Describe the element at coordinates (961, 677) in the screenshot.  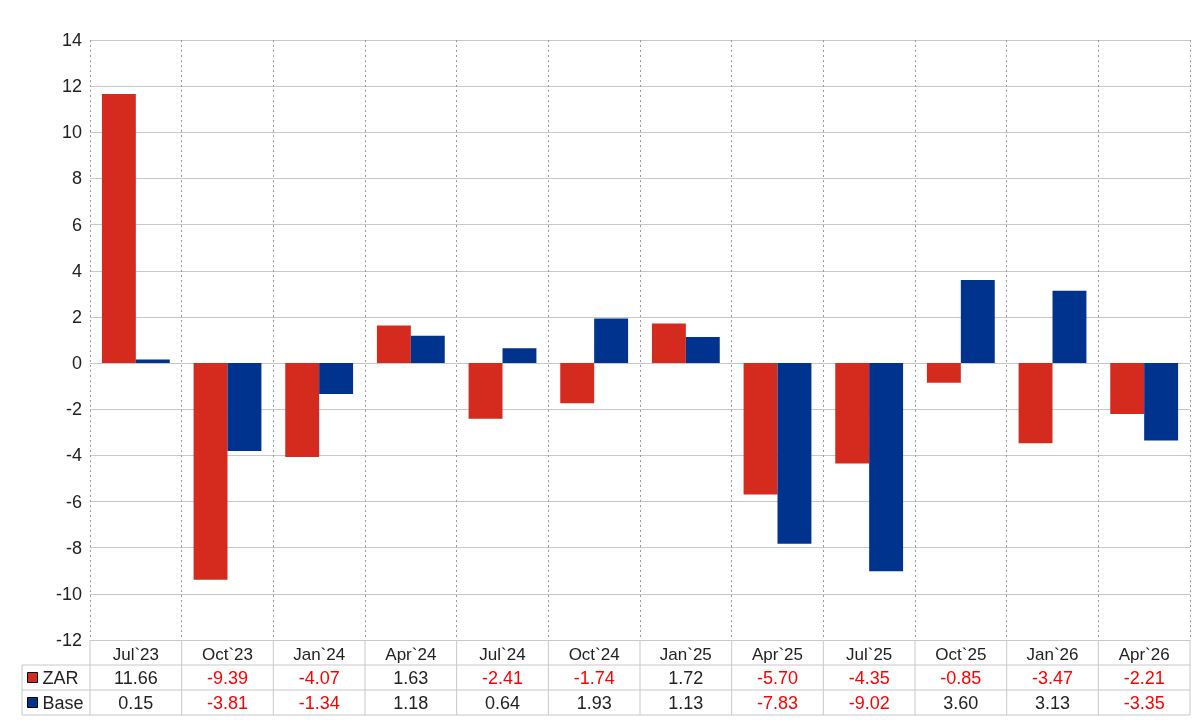
I see `data-label: -0.85` at that location.